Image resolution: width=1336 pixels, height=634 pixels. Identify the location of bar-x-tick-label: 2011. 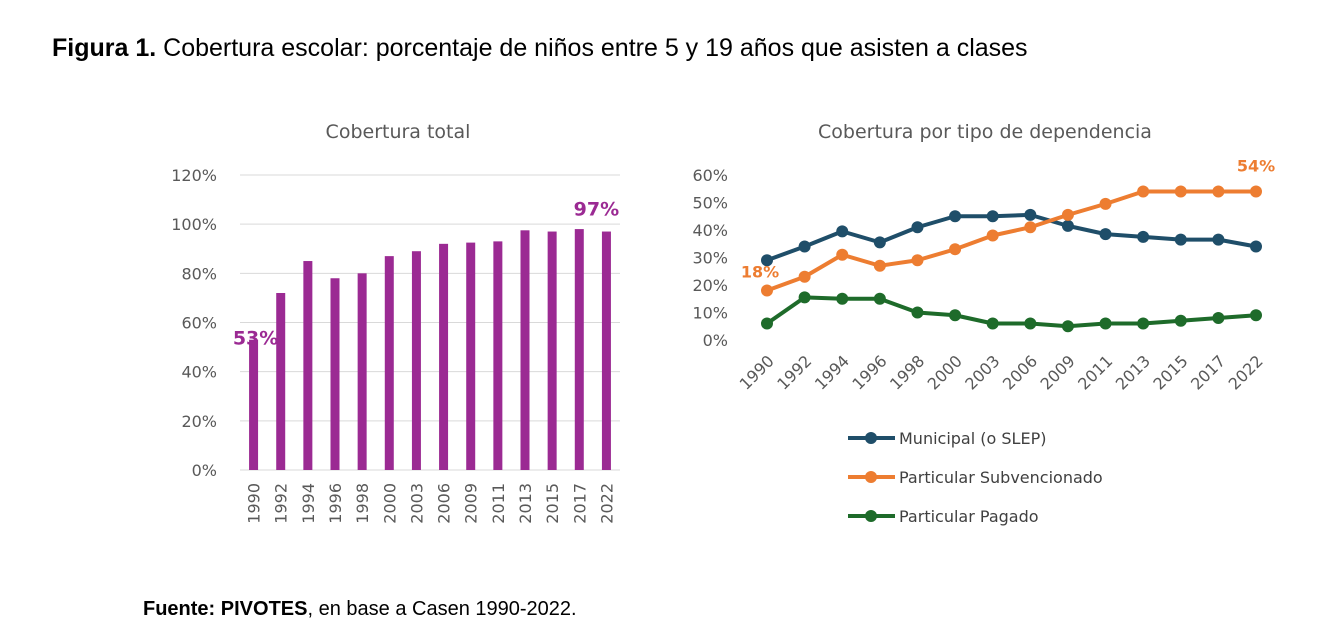
(498, 503).